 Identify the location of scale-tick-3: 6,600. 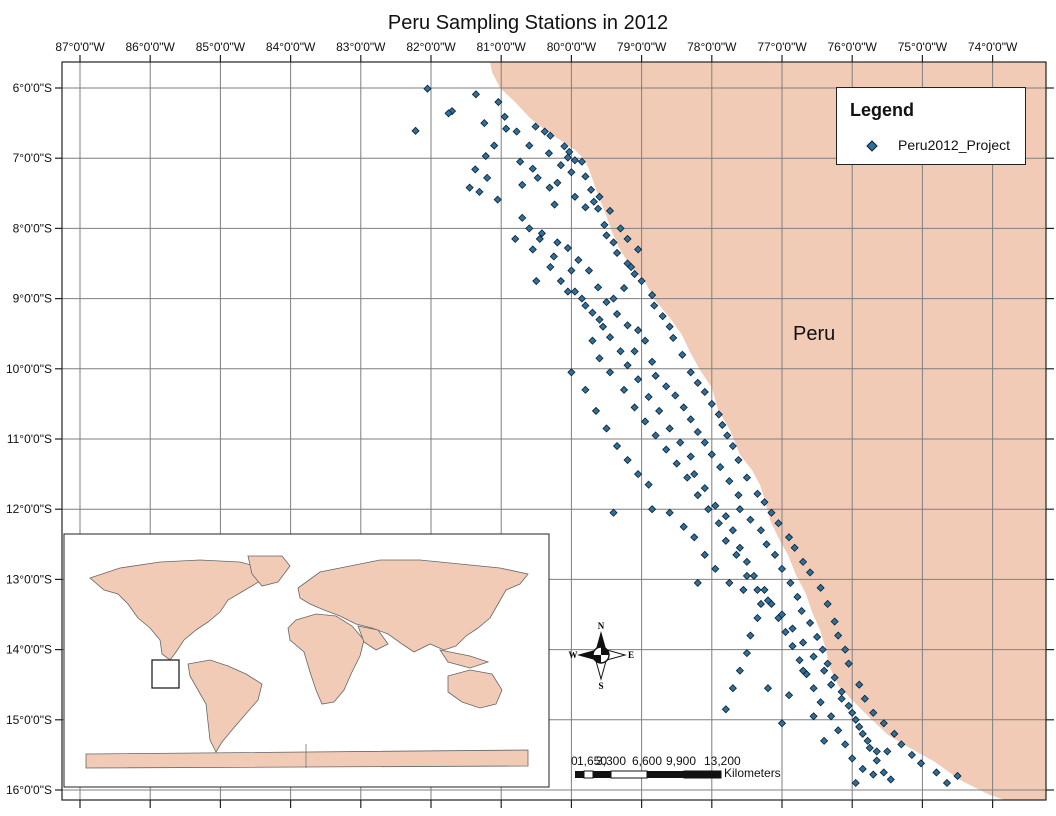
(647, 761).